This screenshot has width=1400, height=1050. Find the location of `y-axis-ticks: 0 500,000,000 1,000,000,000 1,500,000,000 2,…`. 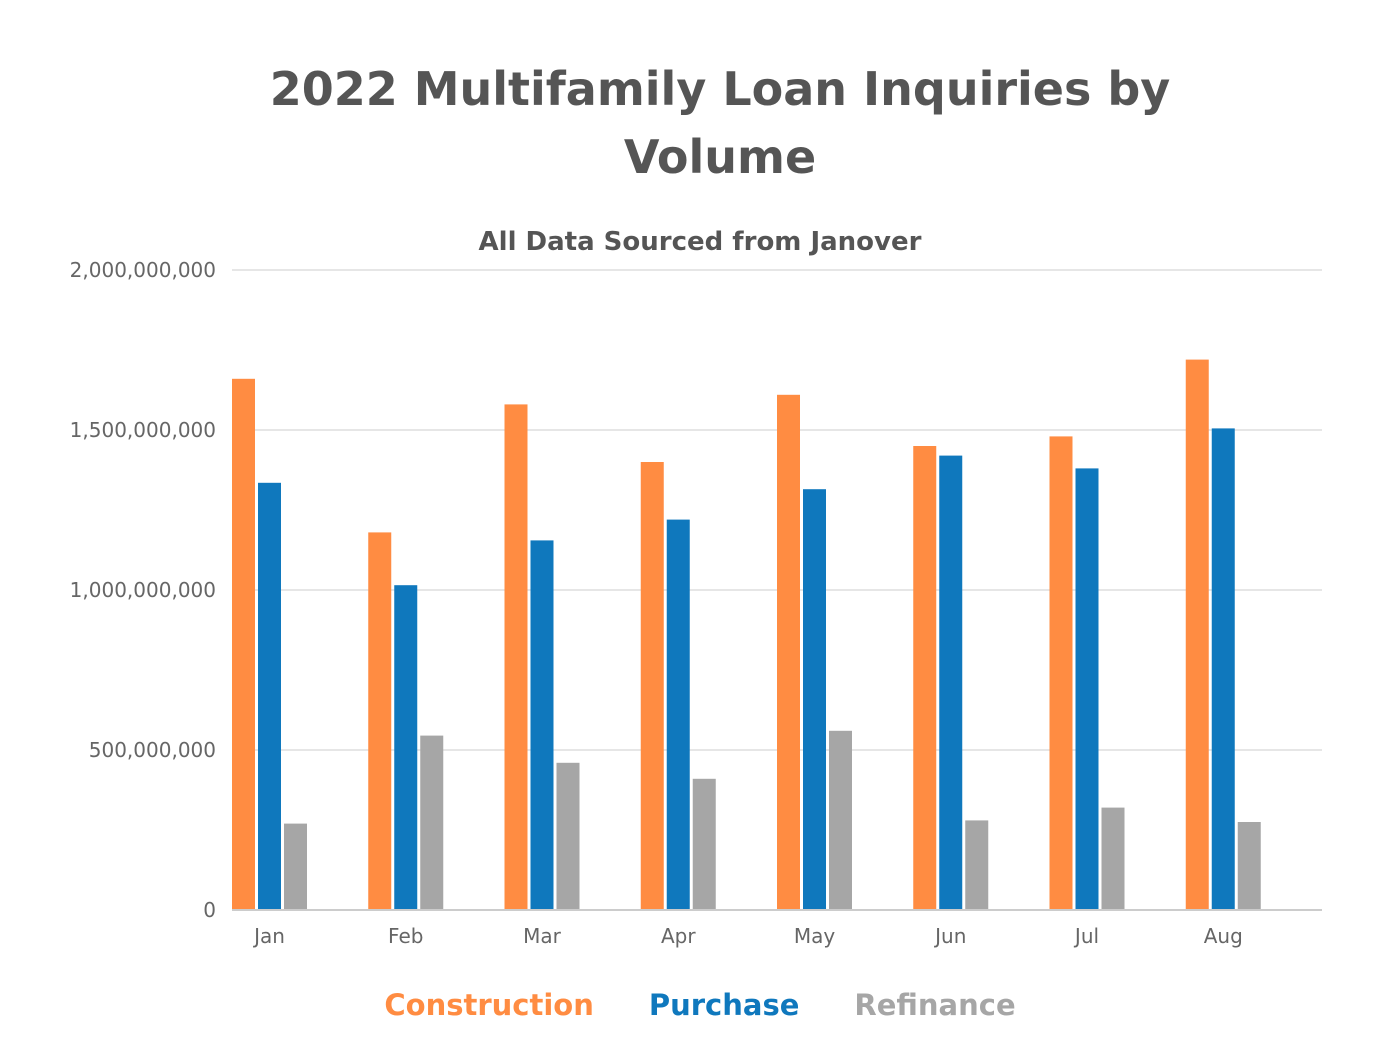

y-axis-ticks: 0 500,000,000 1,000,000,000 1,500,000,000 2,… is located at coordinates (143, 590).